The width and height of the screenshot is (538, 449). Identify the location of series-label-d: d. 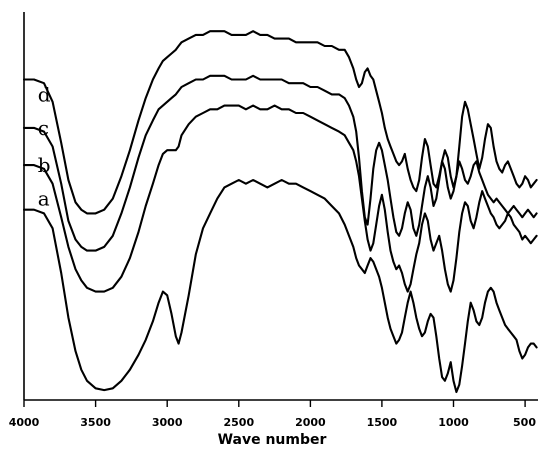
(44, 94).